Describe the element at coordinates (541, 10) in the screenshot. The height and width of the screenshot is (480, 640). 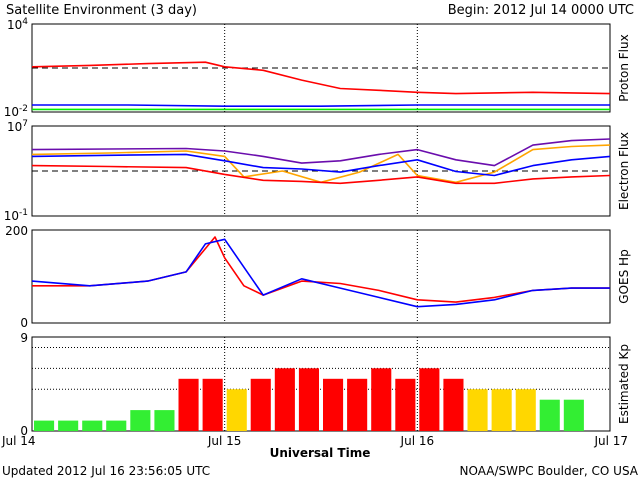
I see `begin-time: Begin: 2012 Jul 14 0000 UTC` at that location.